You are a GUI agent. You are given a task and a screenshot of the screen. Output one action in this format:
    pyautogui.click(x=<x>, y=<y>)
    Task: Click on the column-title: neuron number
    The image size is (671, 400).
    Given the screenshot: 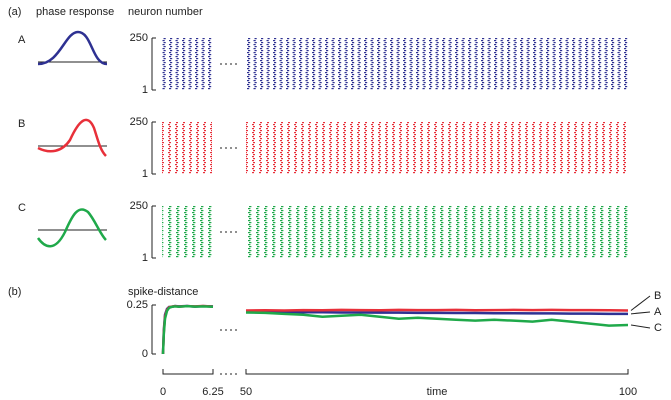 What is the action you would take?
    pyautogui.click(x=165, y=12)
    